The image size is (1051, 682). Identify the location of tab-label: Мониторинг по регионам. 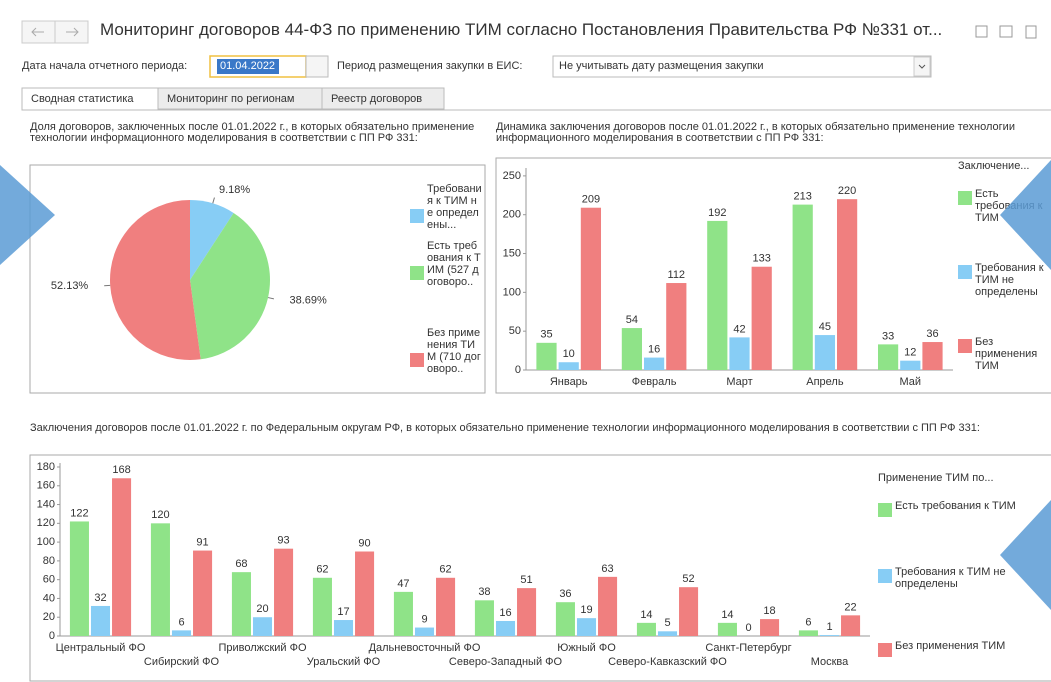
(231, 99).